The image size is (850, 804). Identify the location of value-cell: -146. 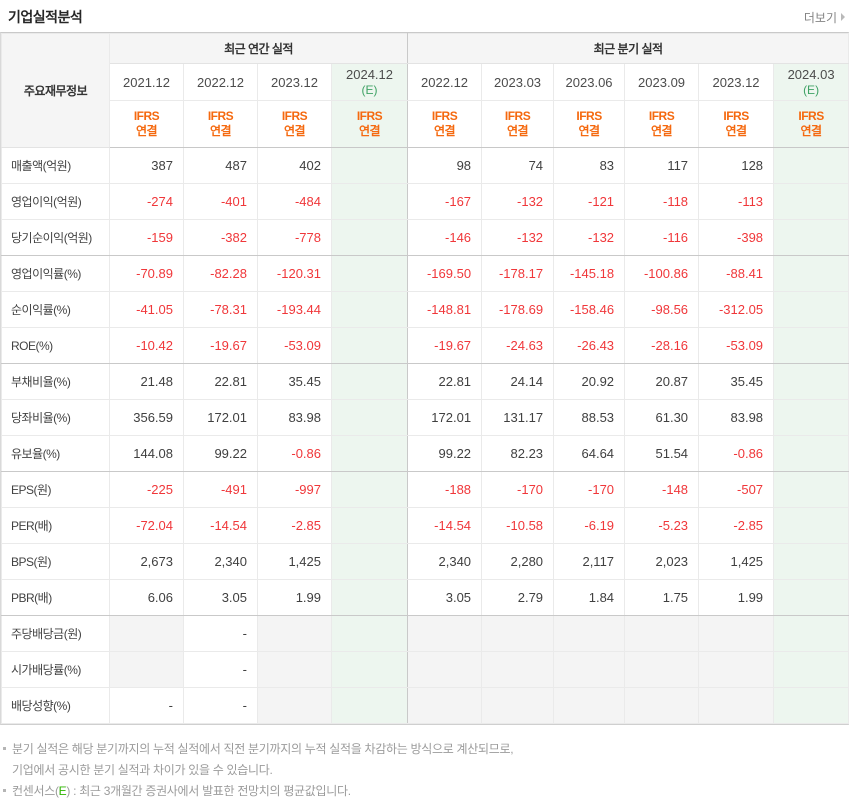
(445, 237).